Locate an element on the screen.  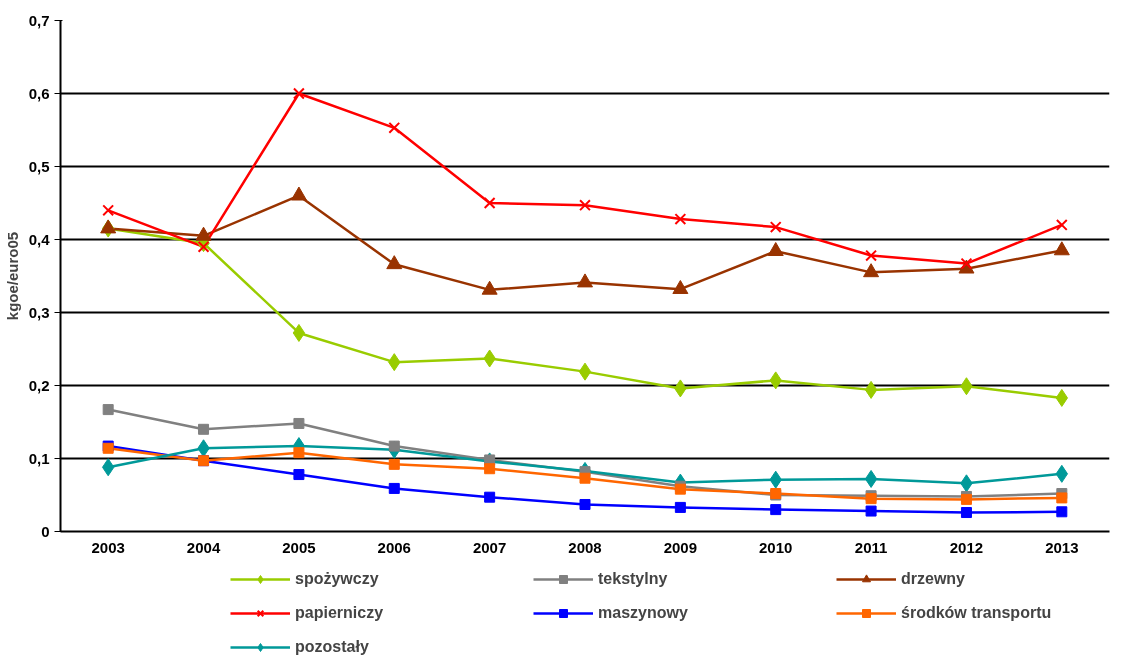
x-tick-label: 2008 is located at coordinates (585, 547).